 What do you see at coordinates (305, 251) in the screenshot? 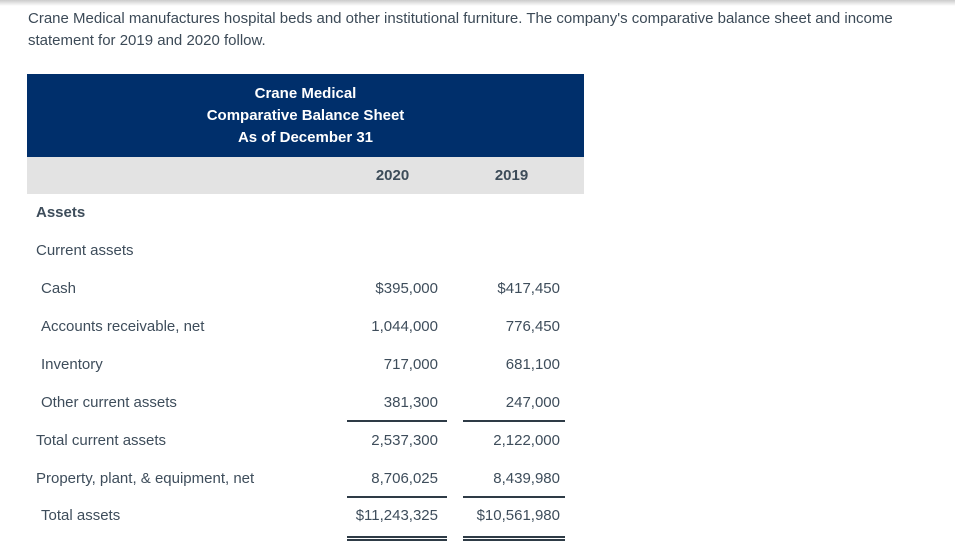
I see `table-row: Current assets` at bounding box center [305, 251].